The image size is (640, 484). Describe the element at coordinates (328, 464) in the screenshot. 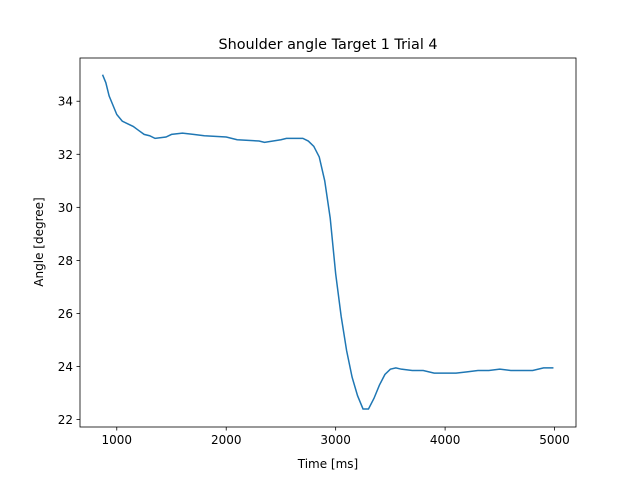

I see `x-axis-label: Time [ms]` at that location.